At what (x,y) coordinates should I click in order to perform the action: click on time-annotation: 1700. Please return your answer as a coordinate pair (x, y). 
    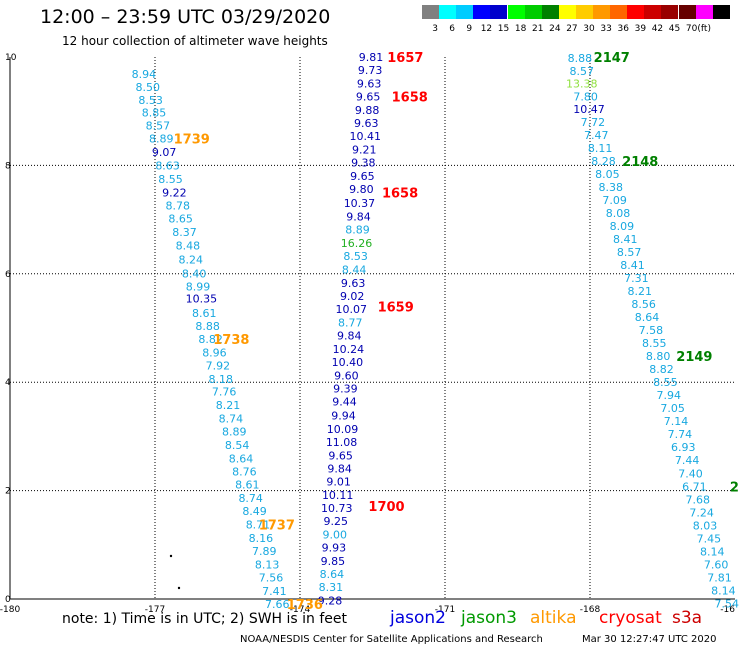
    Looking at the image, I should click on (386, 507).